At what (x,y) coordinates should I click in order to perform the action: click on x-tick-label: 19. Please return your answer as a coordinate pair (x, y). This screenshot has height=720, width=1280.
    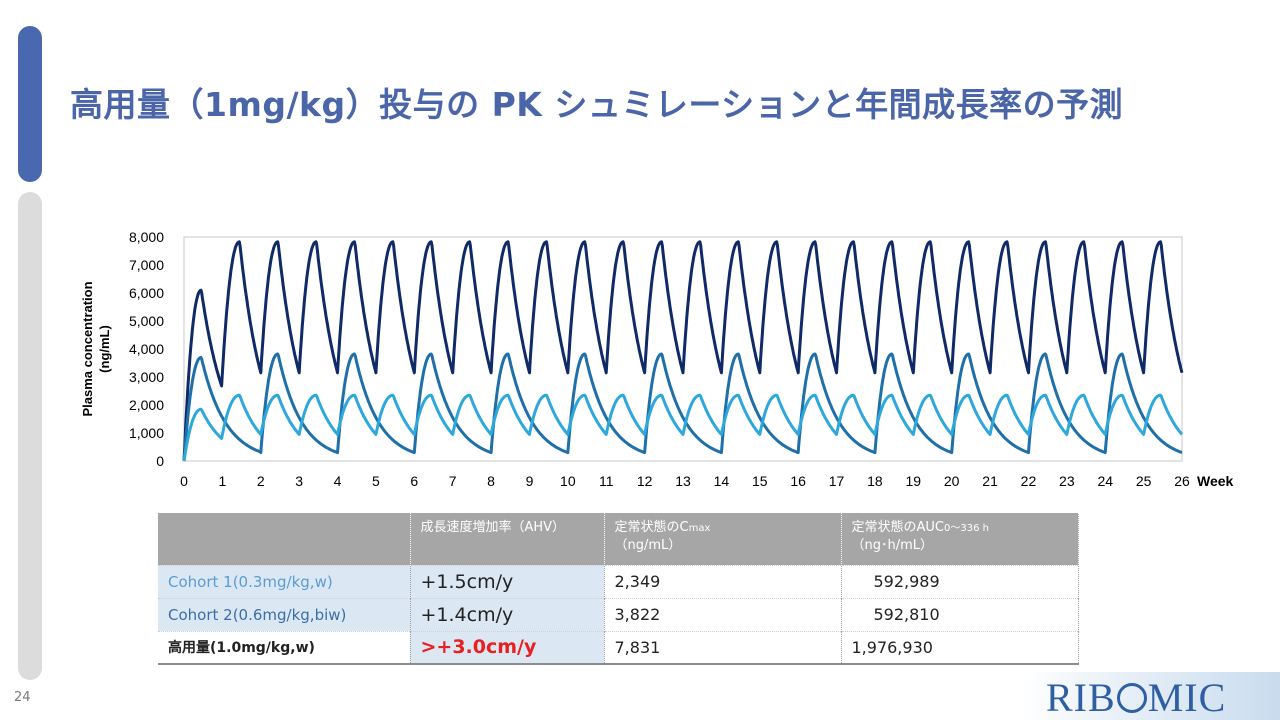
    Looking at the image, I should click on (914, 481).